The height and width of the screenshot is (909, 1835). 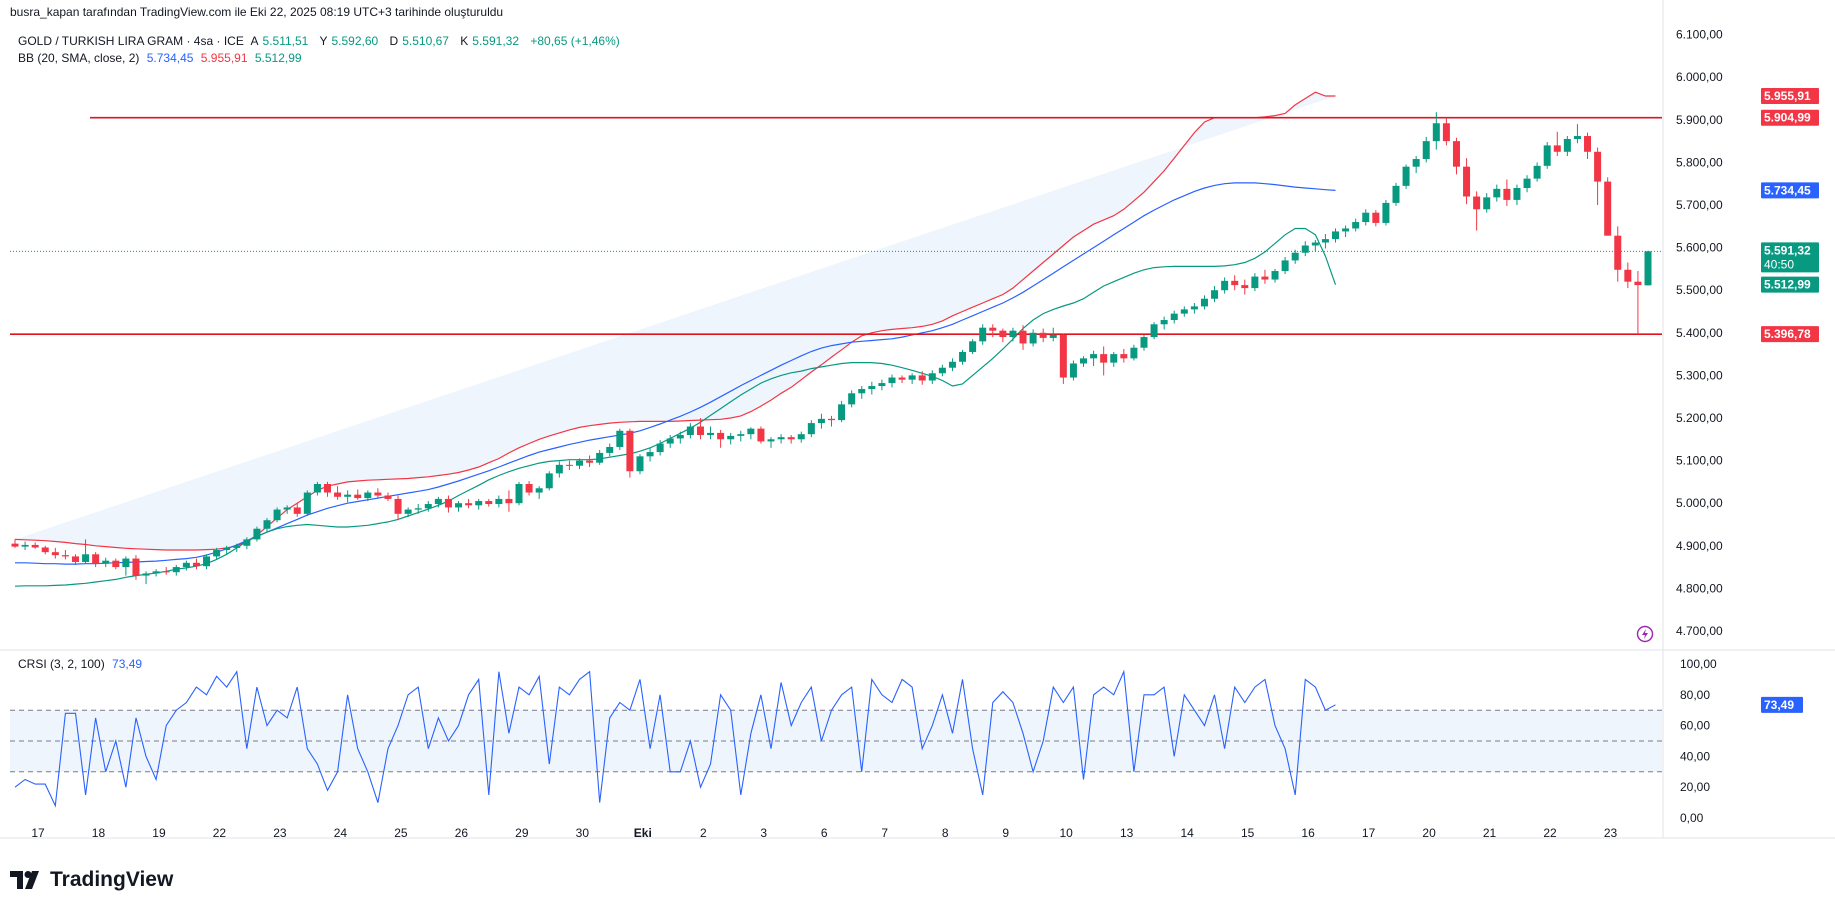 What do you see at coordinates (131, 41) in the screenshot?
I see `symbol-name: GOLD / TURKISH LIRA GRAM · 4sa · ICE` at bounding box center [131, 41].